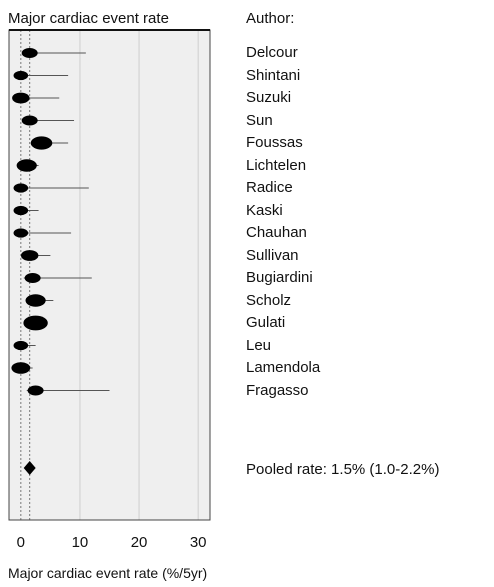 The width and height of the screenshot is (494, 587). What do you see at coordinates (108, 573) in the screenshot?
I see `x-axis-label: Major cardiac event rate (%/5yr)` at bounding box center [108, 573].